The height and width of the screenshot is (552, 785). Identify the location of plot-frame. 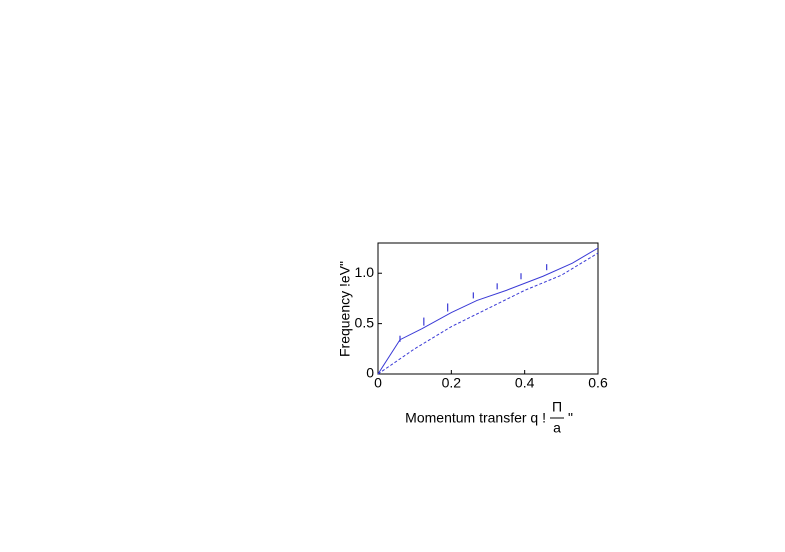
(488, 308).